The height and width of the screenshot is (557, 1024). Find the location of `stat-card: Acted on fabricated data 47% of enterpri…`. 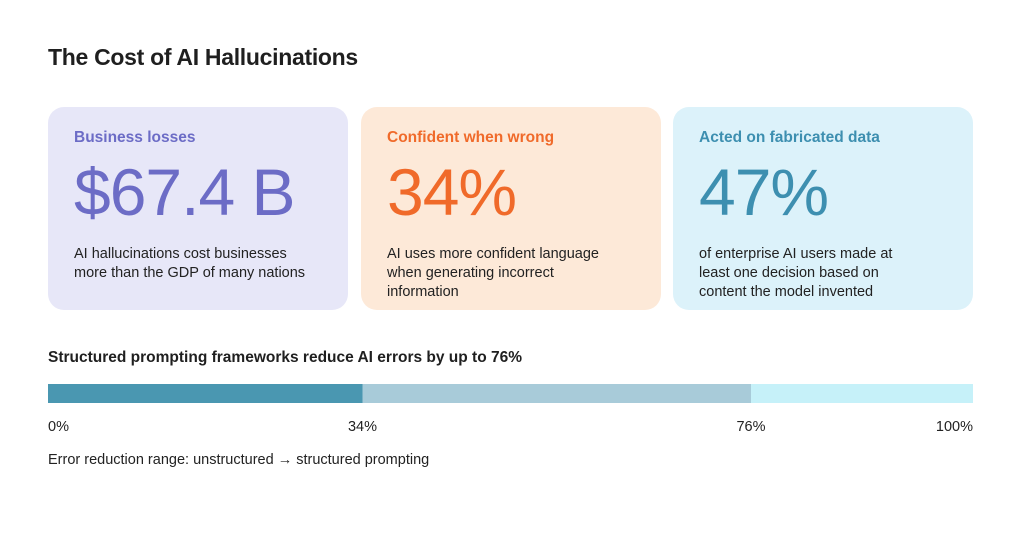

stat-card: Acted on fabricated data 47% of enterpri… is located at coordinates (823, 208).